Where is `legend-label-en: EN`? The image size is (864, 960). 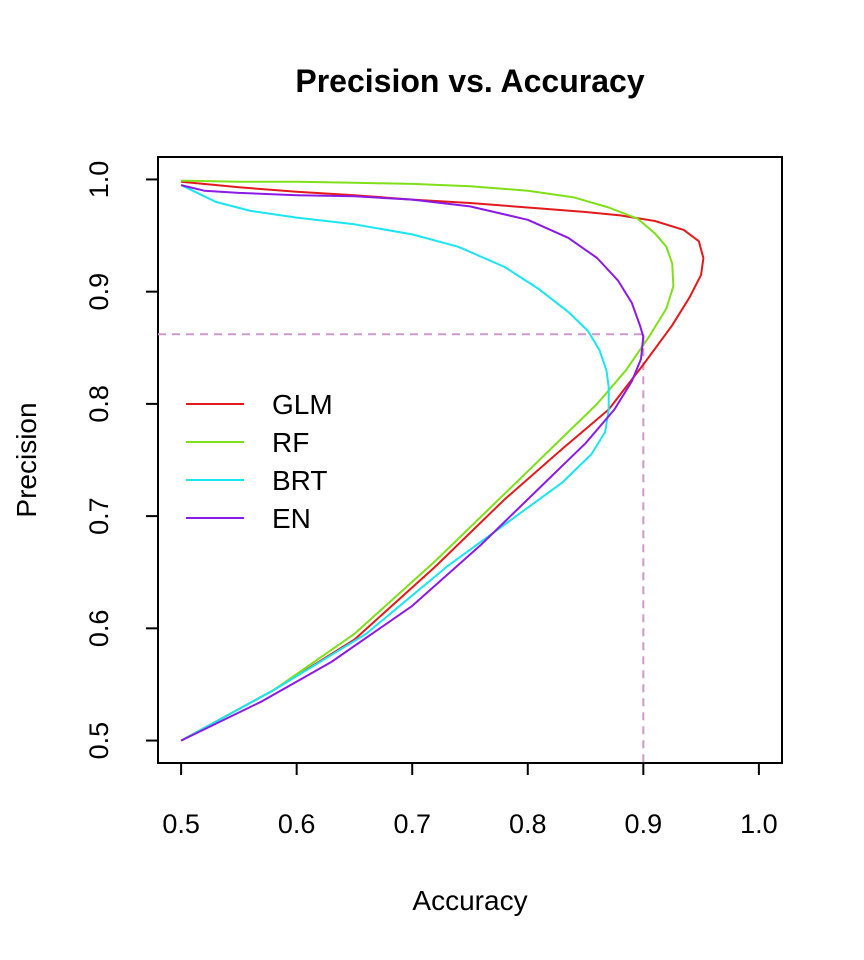 legend-label-en: EN is located at coordinates (291, 518).